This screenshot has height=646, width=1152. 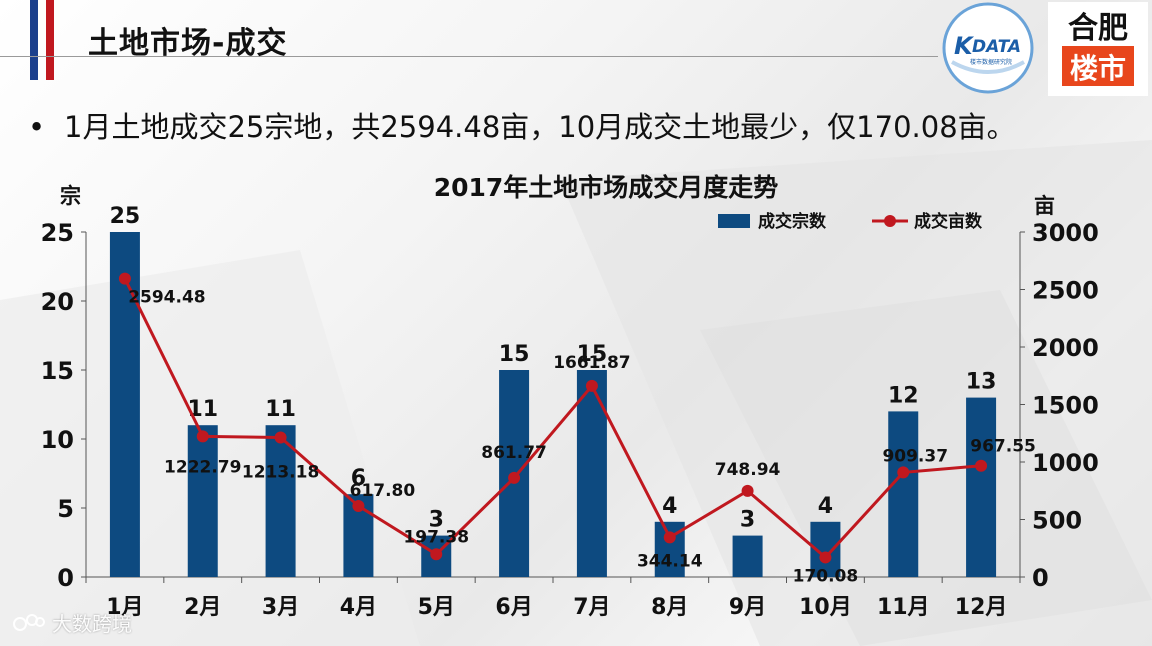 I want to click on legend-bar-swatch, so click(x=734, y=221).